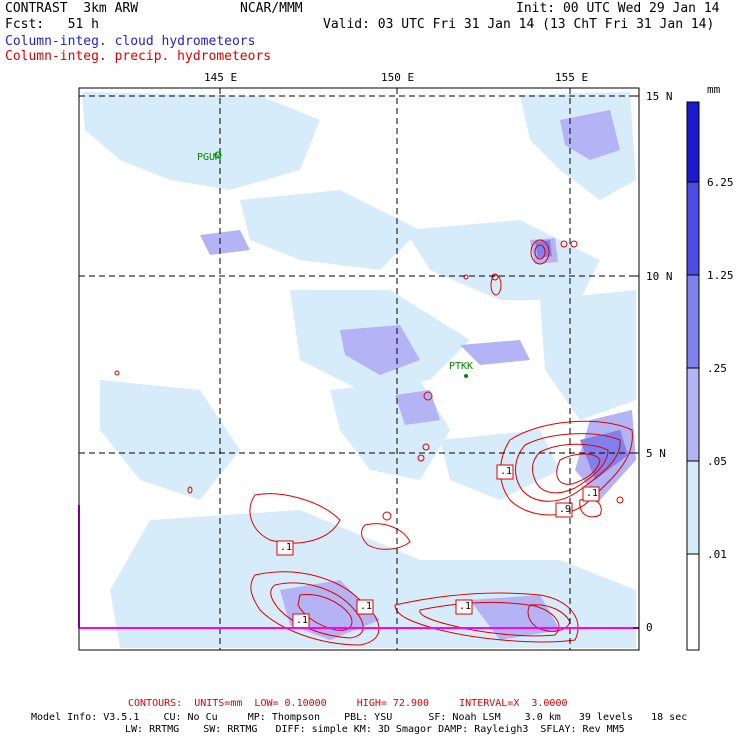 The height and width of the screenshot is (740, 740). I want to click on colorbar, so click(693, 376).